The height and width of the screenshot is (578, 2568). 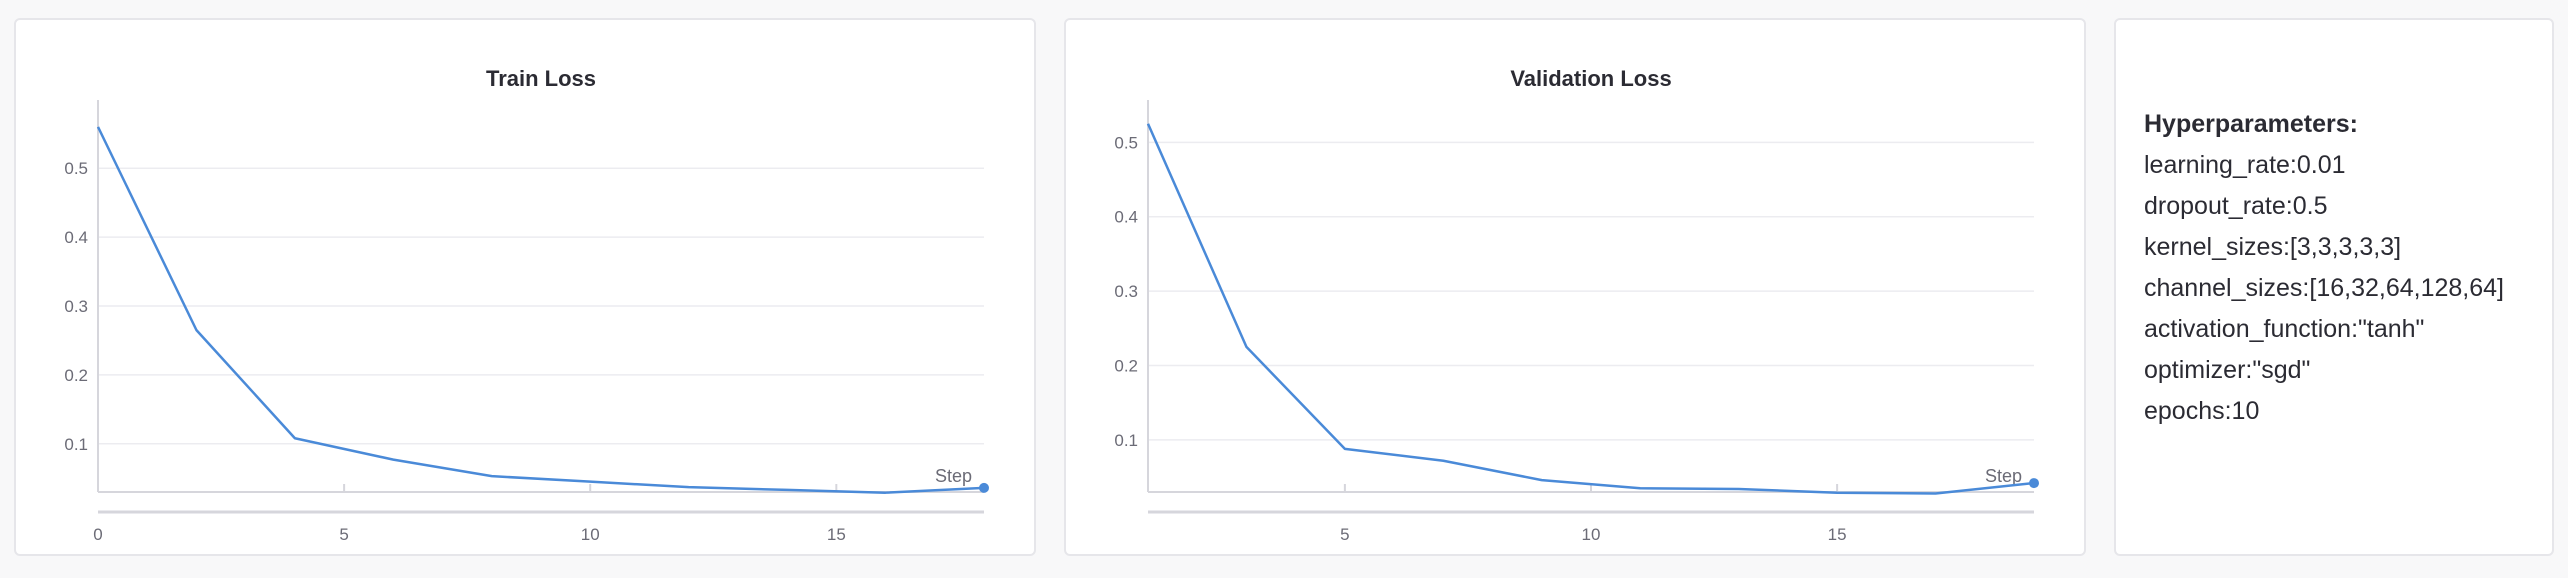 I want to click on hyperparameter-kernel-sizes: kernel_sizes:[3,3,3,3,3], so click(x=2273, y=247).